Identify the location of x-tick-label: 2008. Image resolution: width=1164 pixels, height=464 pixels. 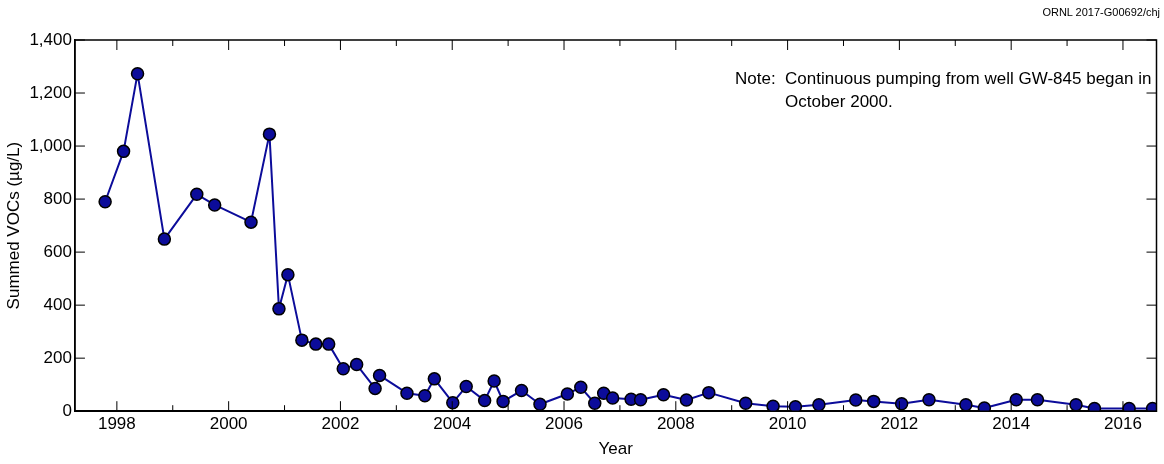
(675, 424).